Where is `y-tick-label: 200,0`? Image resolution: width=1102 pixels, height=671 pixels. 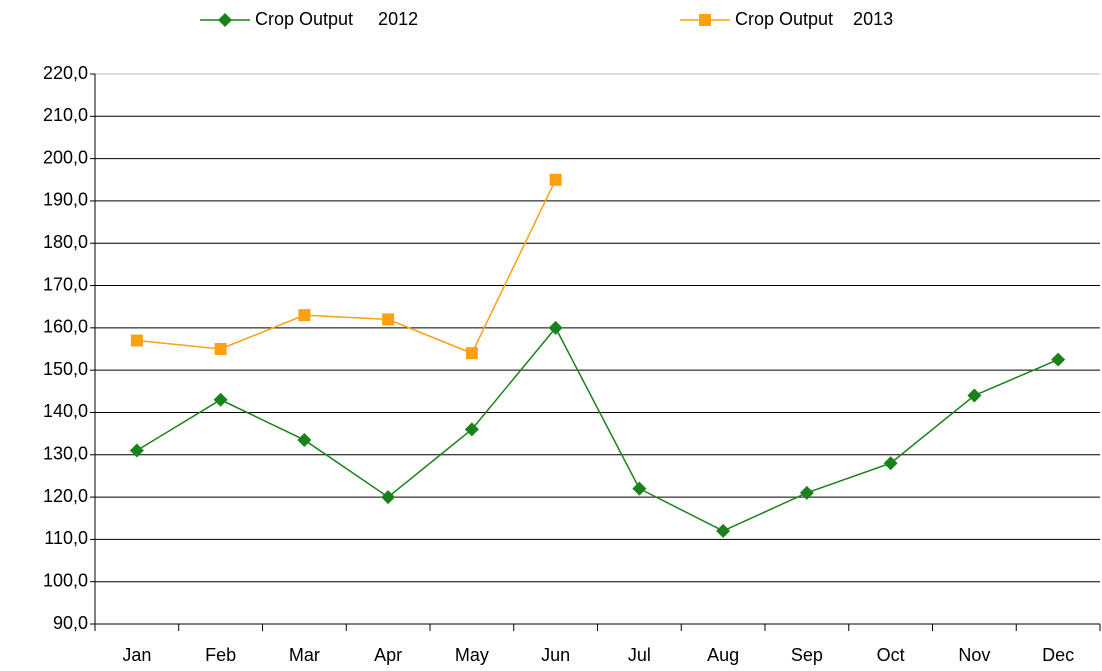
y-tick-label: 200,0 is located at coordinates (65, 157).